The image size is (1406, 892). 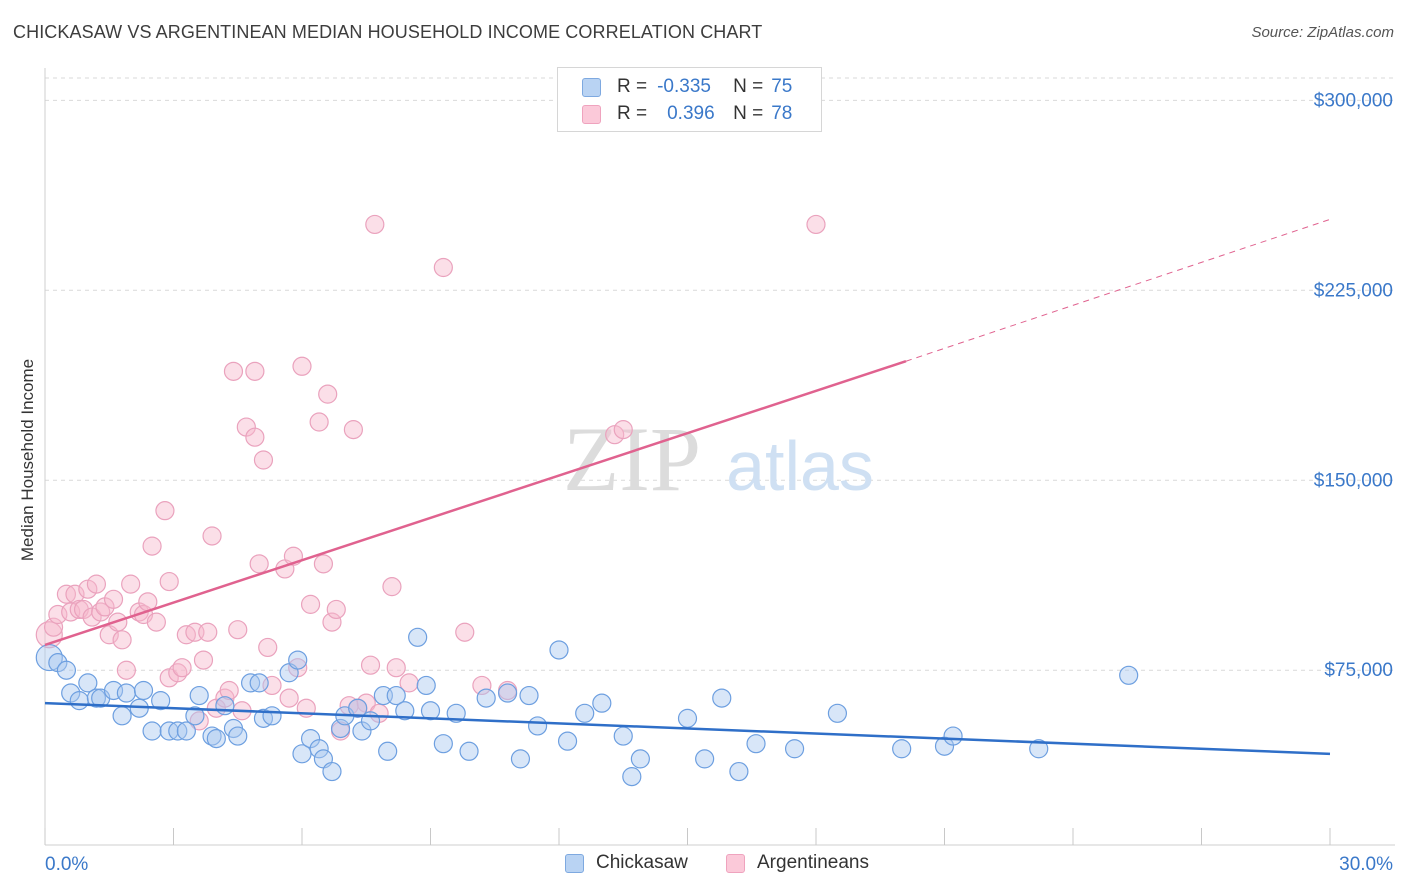 I want to click on x-tick-label: 30.0%, so click(x=1366, y=864).